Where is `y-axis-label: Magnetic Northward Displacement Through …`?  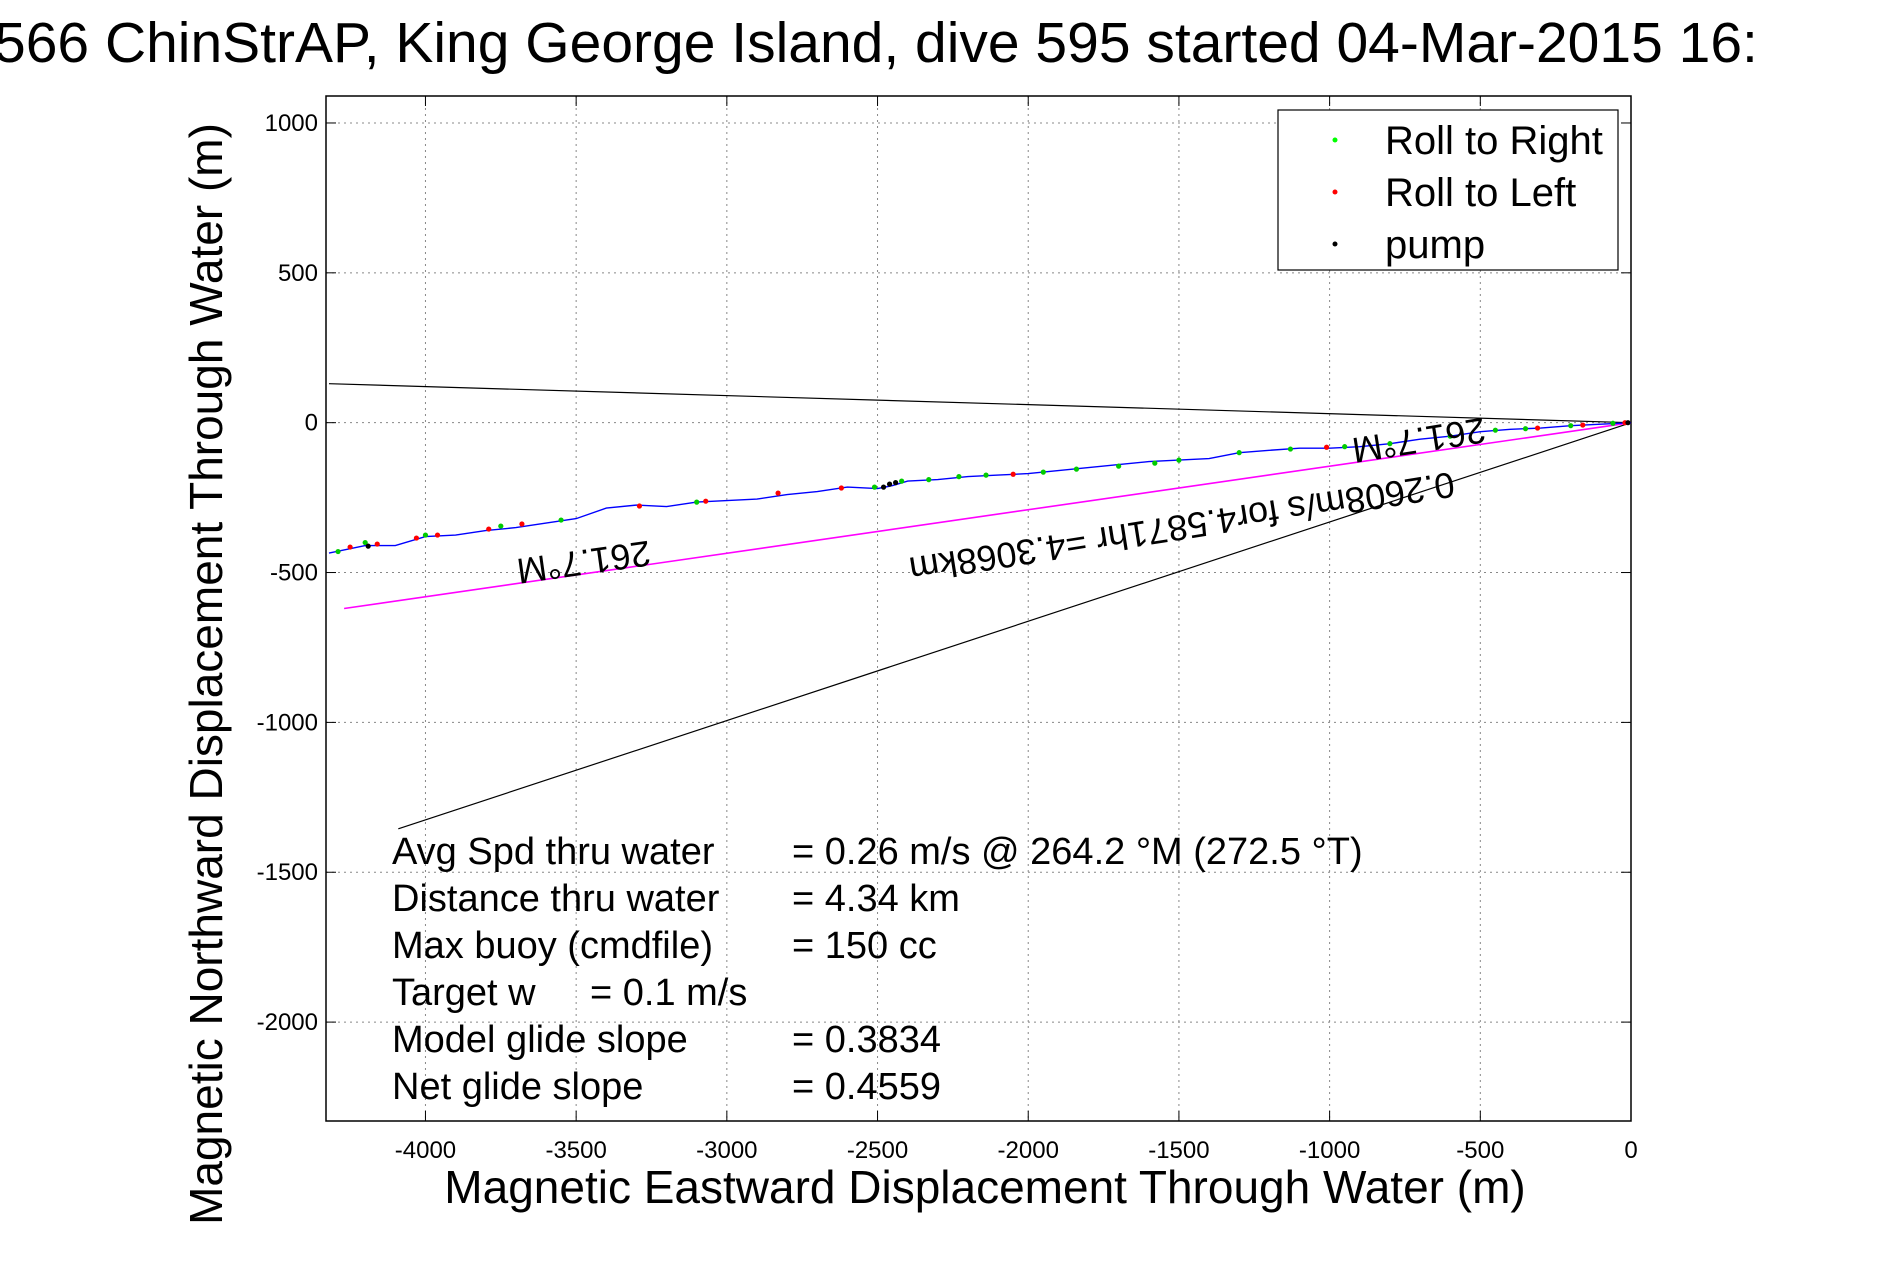
y-axis-label: Magnetic Northward Displacement Through … is located at coordinates (206, 674).